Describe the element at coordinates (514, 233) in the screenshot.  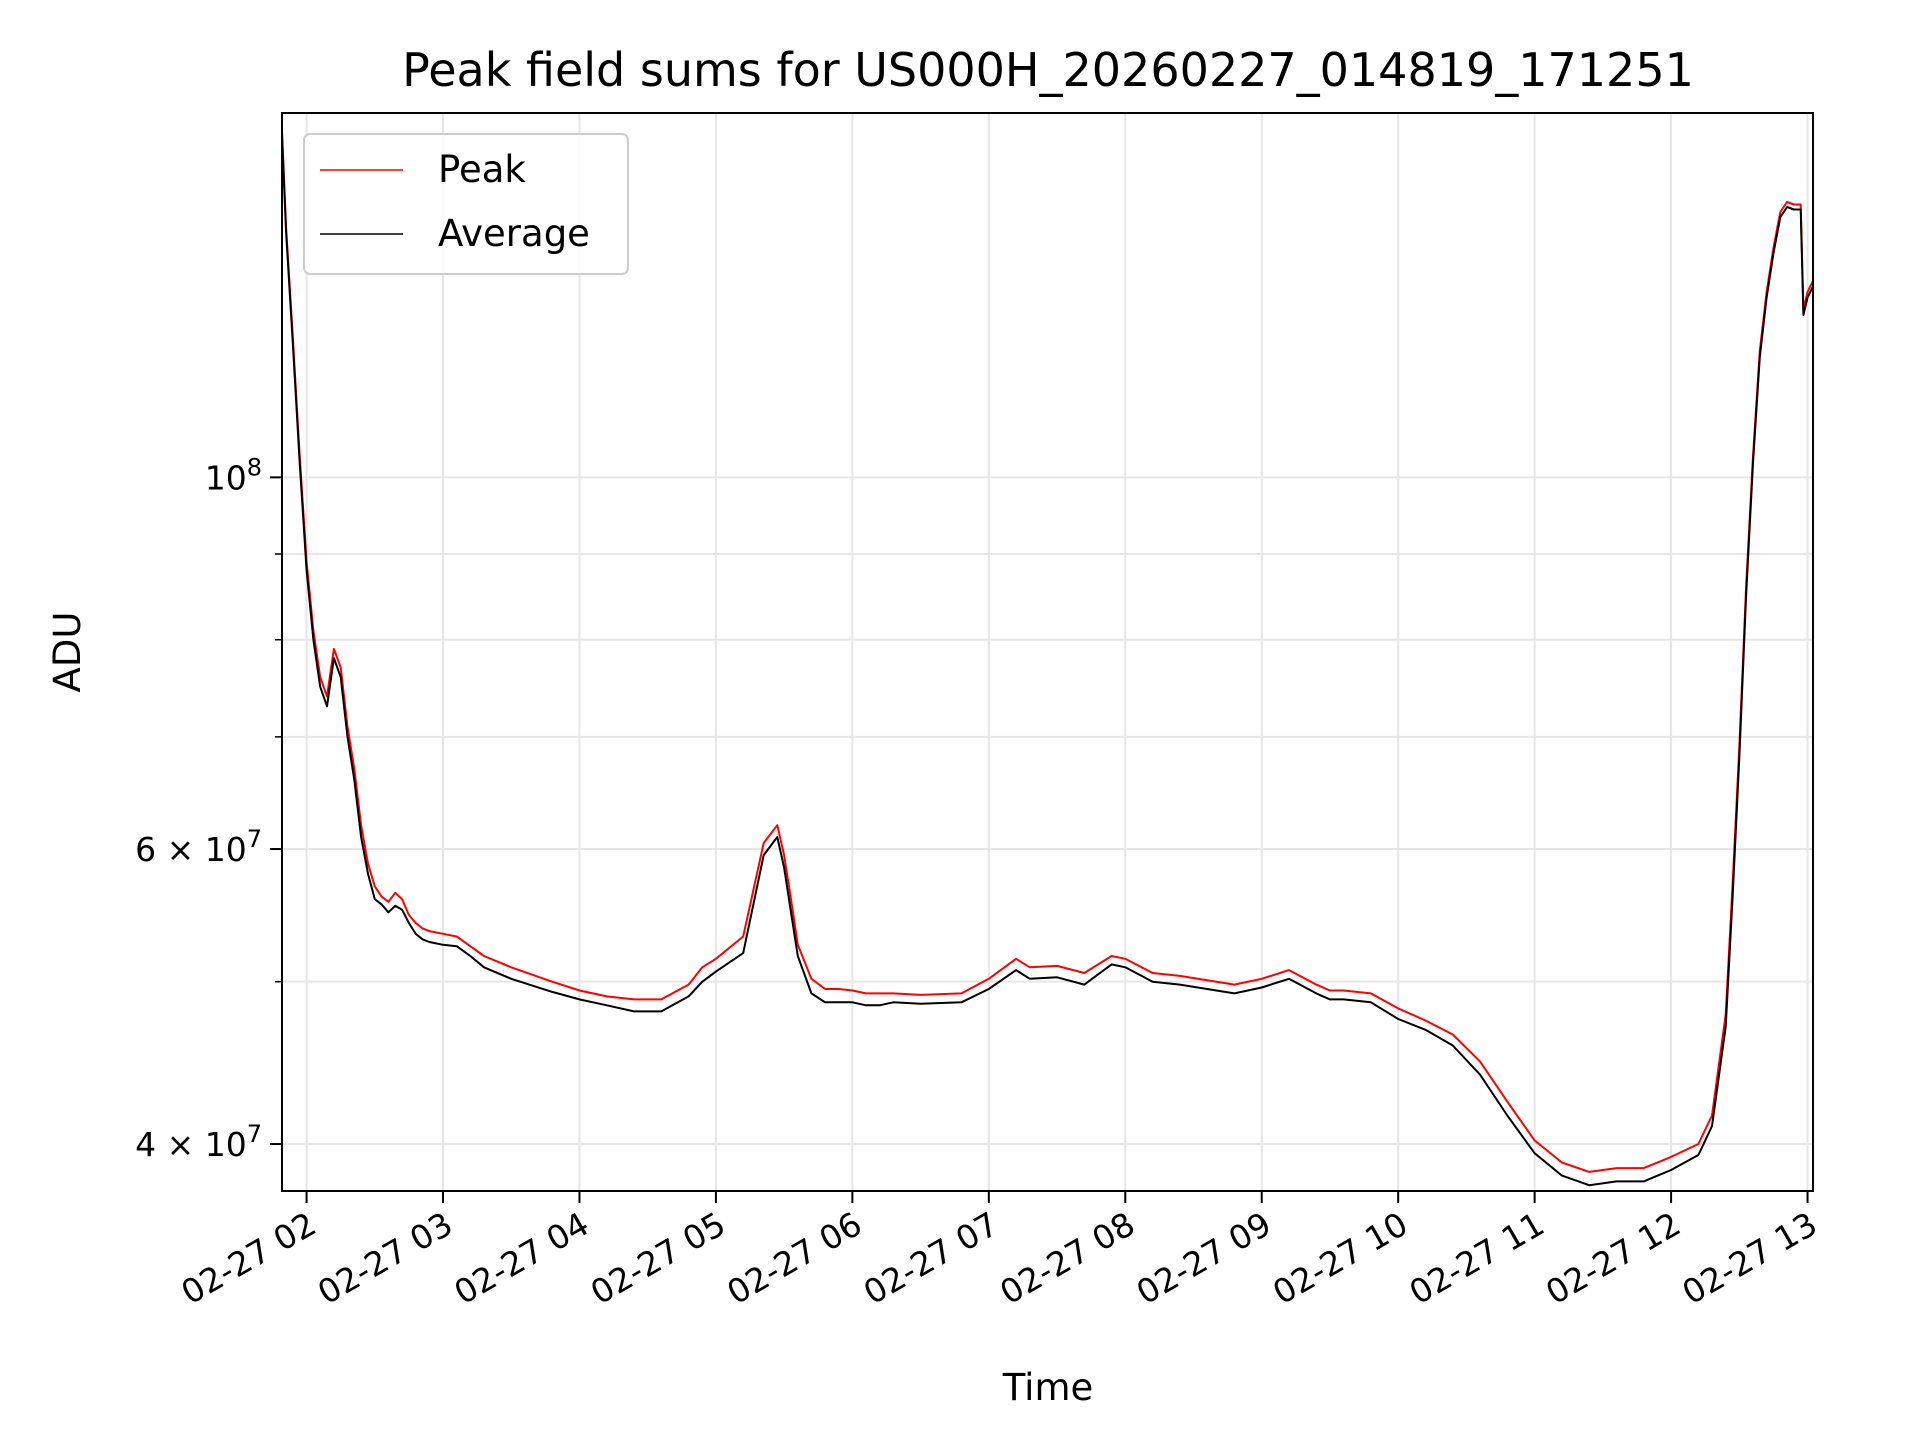
I see `legend-average-label: Average` at that location.